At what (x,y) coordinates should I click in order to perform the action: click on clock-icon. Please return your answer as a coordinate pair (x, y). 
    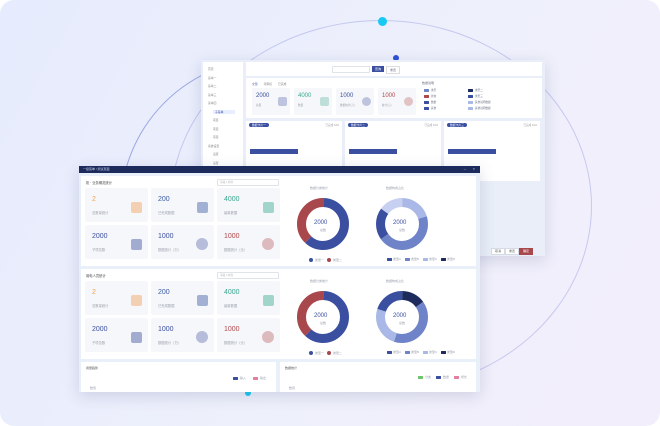
    Looking at the image, I should click on (268, 337).